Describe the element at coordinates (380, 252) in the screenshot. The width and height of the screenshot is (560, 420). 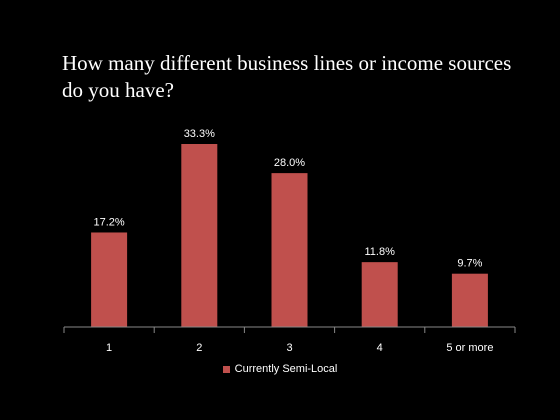
I see `data-label: 11.8%` at that location.